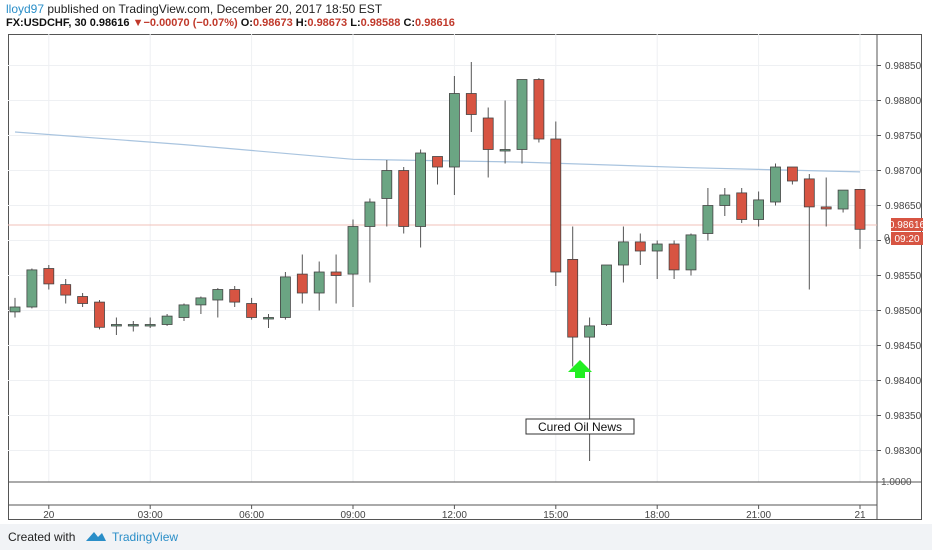 The height and width of the screenshot is (550, 932). What do you see at coordinates (327, 23) in the screenshot?
I see `high-value: 0.98673` at bounding box center [327, 23].